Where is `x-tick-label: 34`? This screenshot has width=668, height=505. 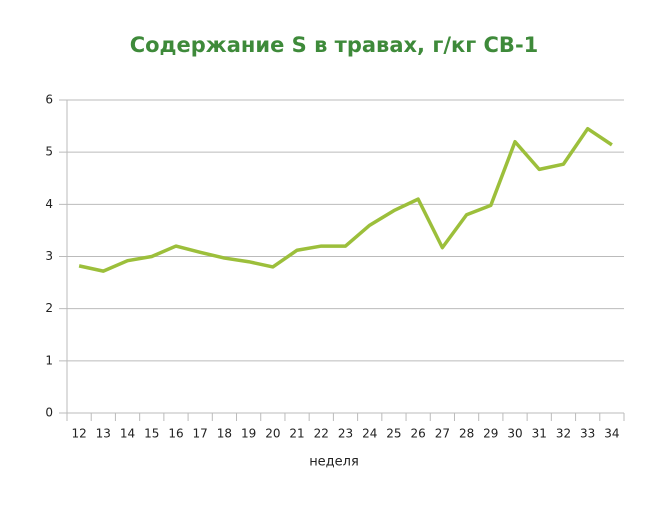 x-tick-label: 34 is located at coordinates (611, 434).